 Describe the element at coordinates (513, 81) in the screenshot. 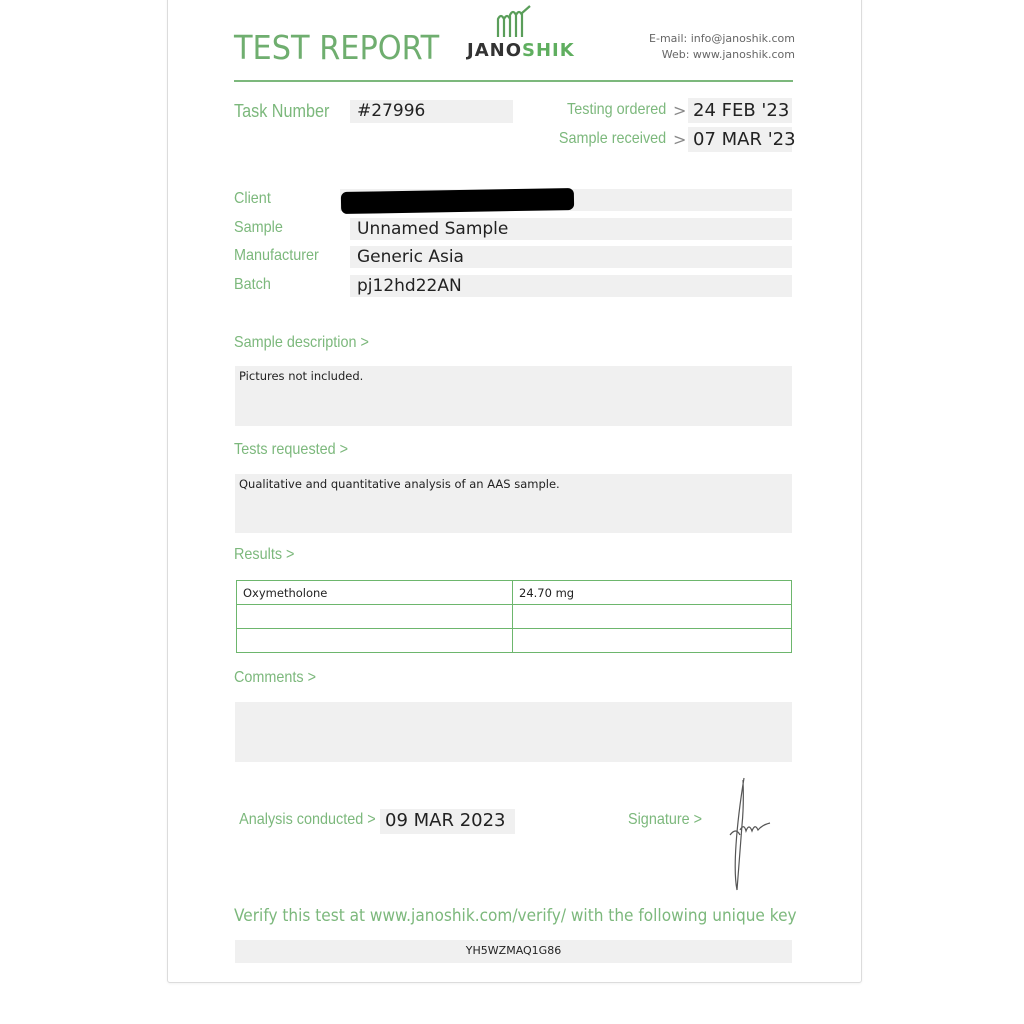

I see `header-divider` at that location.